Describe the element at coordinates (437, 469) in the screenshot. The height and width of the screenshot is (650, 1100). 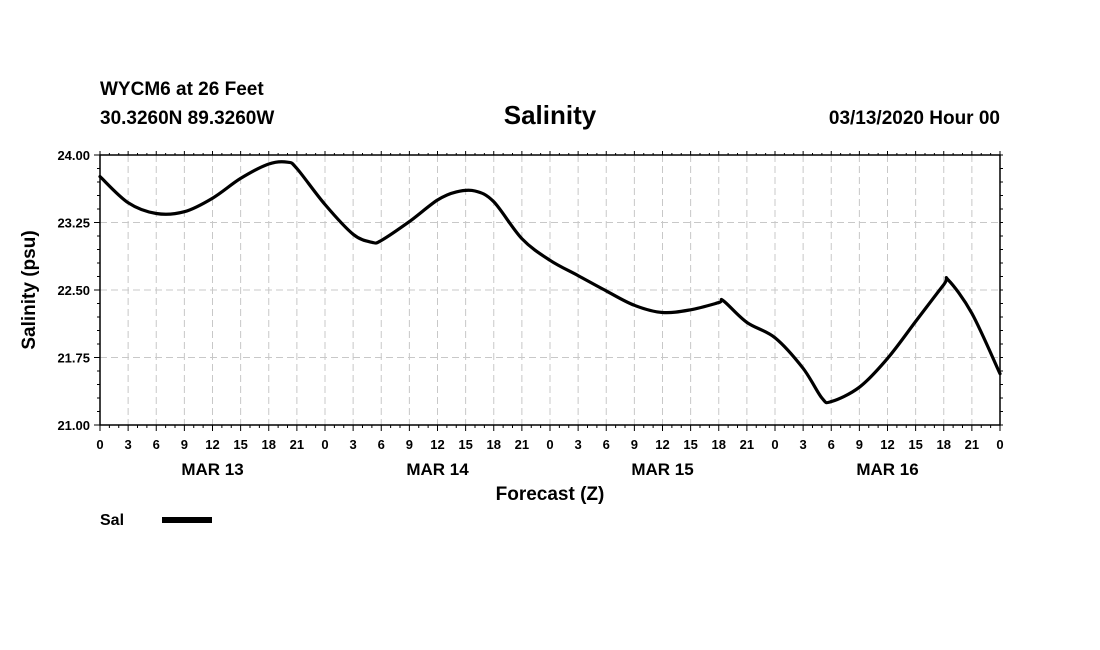
I see `date-label: MAR 14` at that location.